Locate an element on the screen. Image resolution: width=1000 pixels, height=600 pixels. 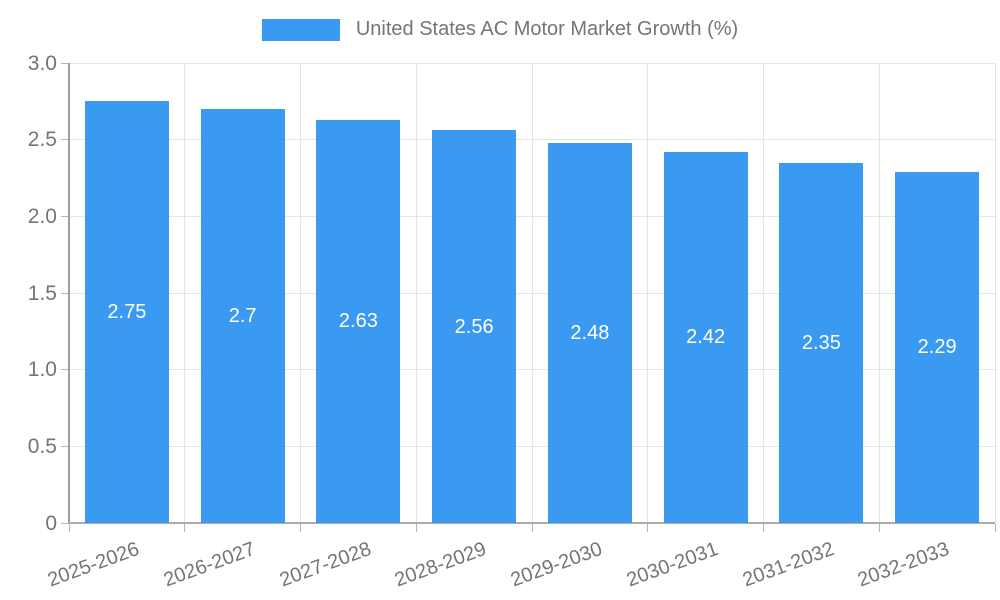
bar-value-label: 2.7 is located at coordinates (242, 316).